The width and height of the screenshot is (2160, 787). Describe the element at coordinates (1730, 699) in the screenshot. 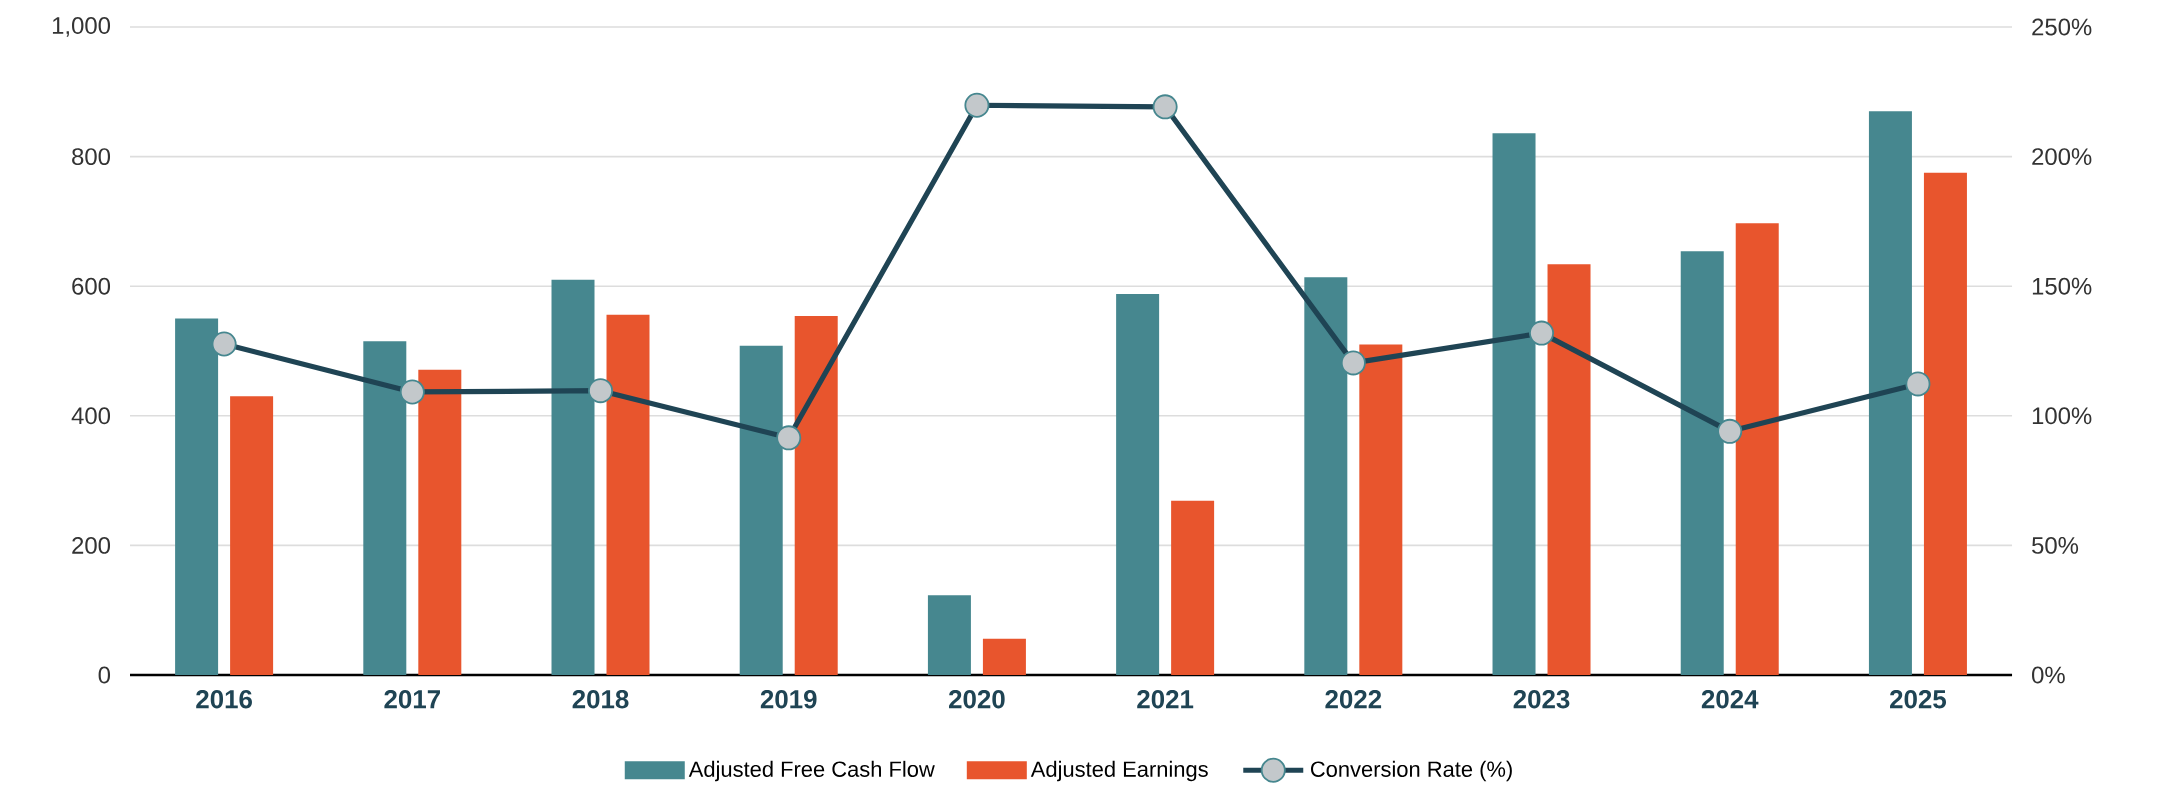

I see `x-tick-label: 2024` at that location.